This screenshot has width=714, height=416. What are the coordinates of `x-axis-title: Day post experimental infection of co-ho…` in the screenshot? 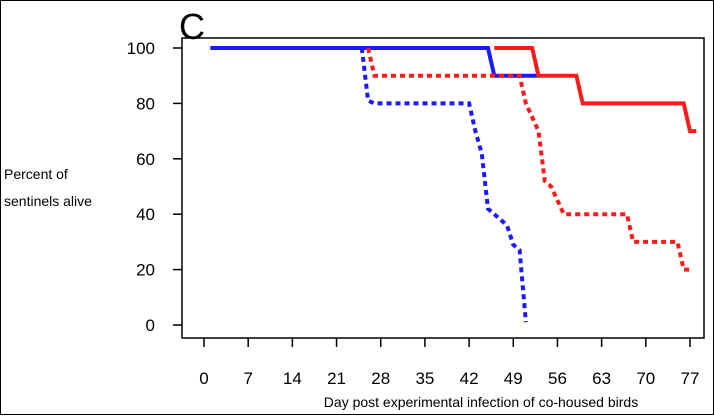 It's located at (481, 402).